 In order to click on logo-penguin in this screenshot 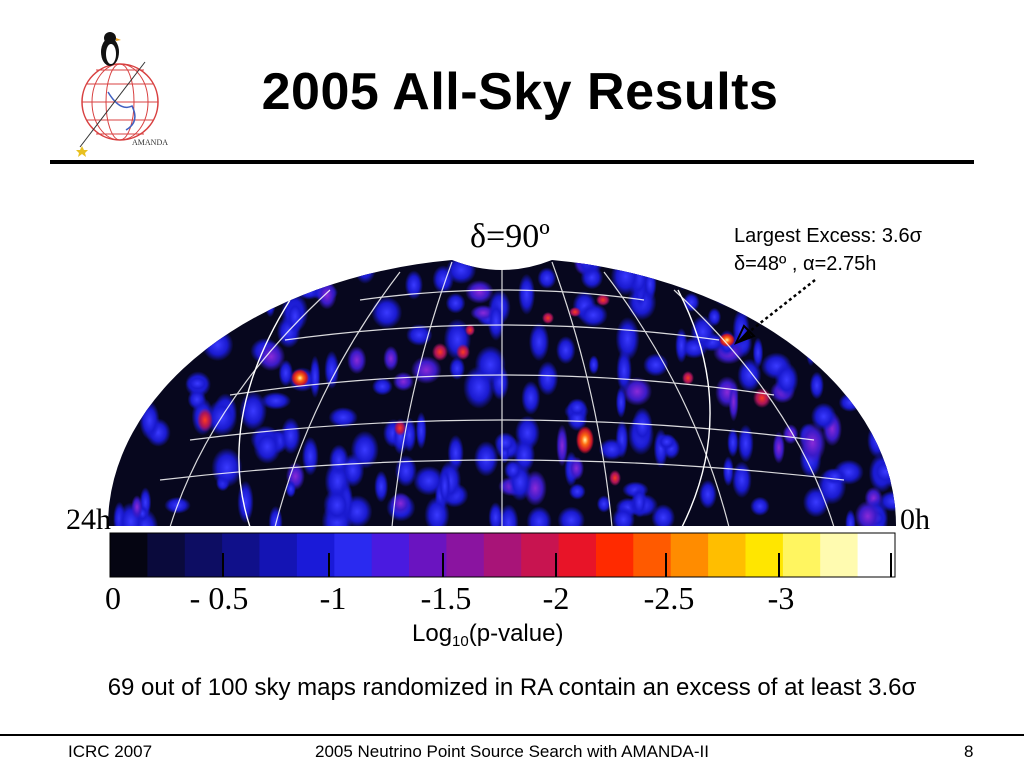, I will do `click(111, 49)`.